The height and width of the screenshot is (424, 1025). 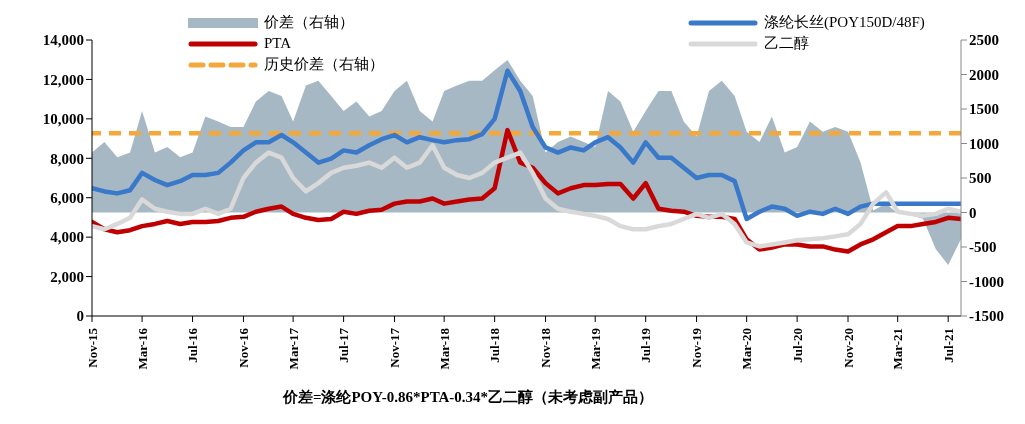 I want to click on x-tick-label: Jul-19, so click(x=646, y=345).